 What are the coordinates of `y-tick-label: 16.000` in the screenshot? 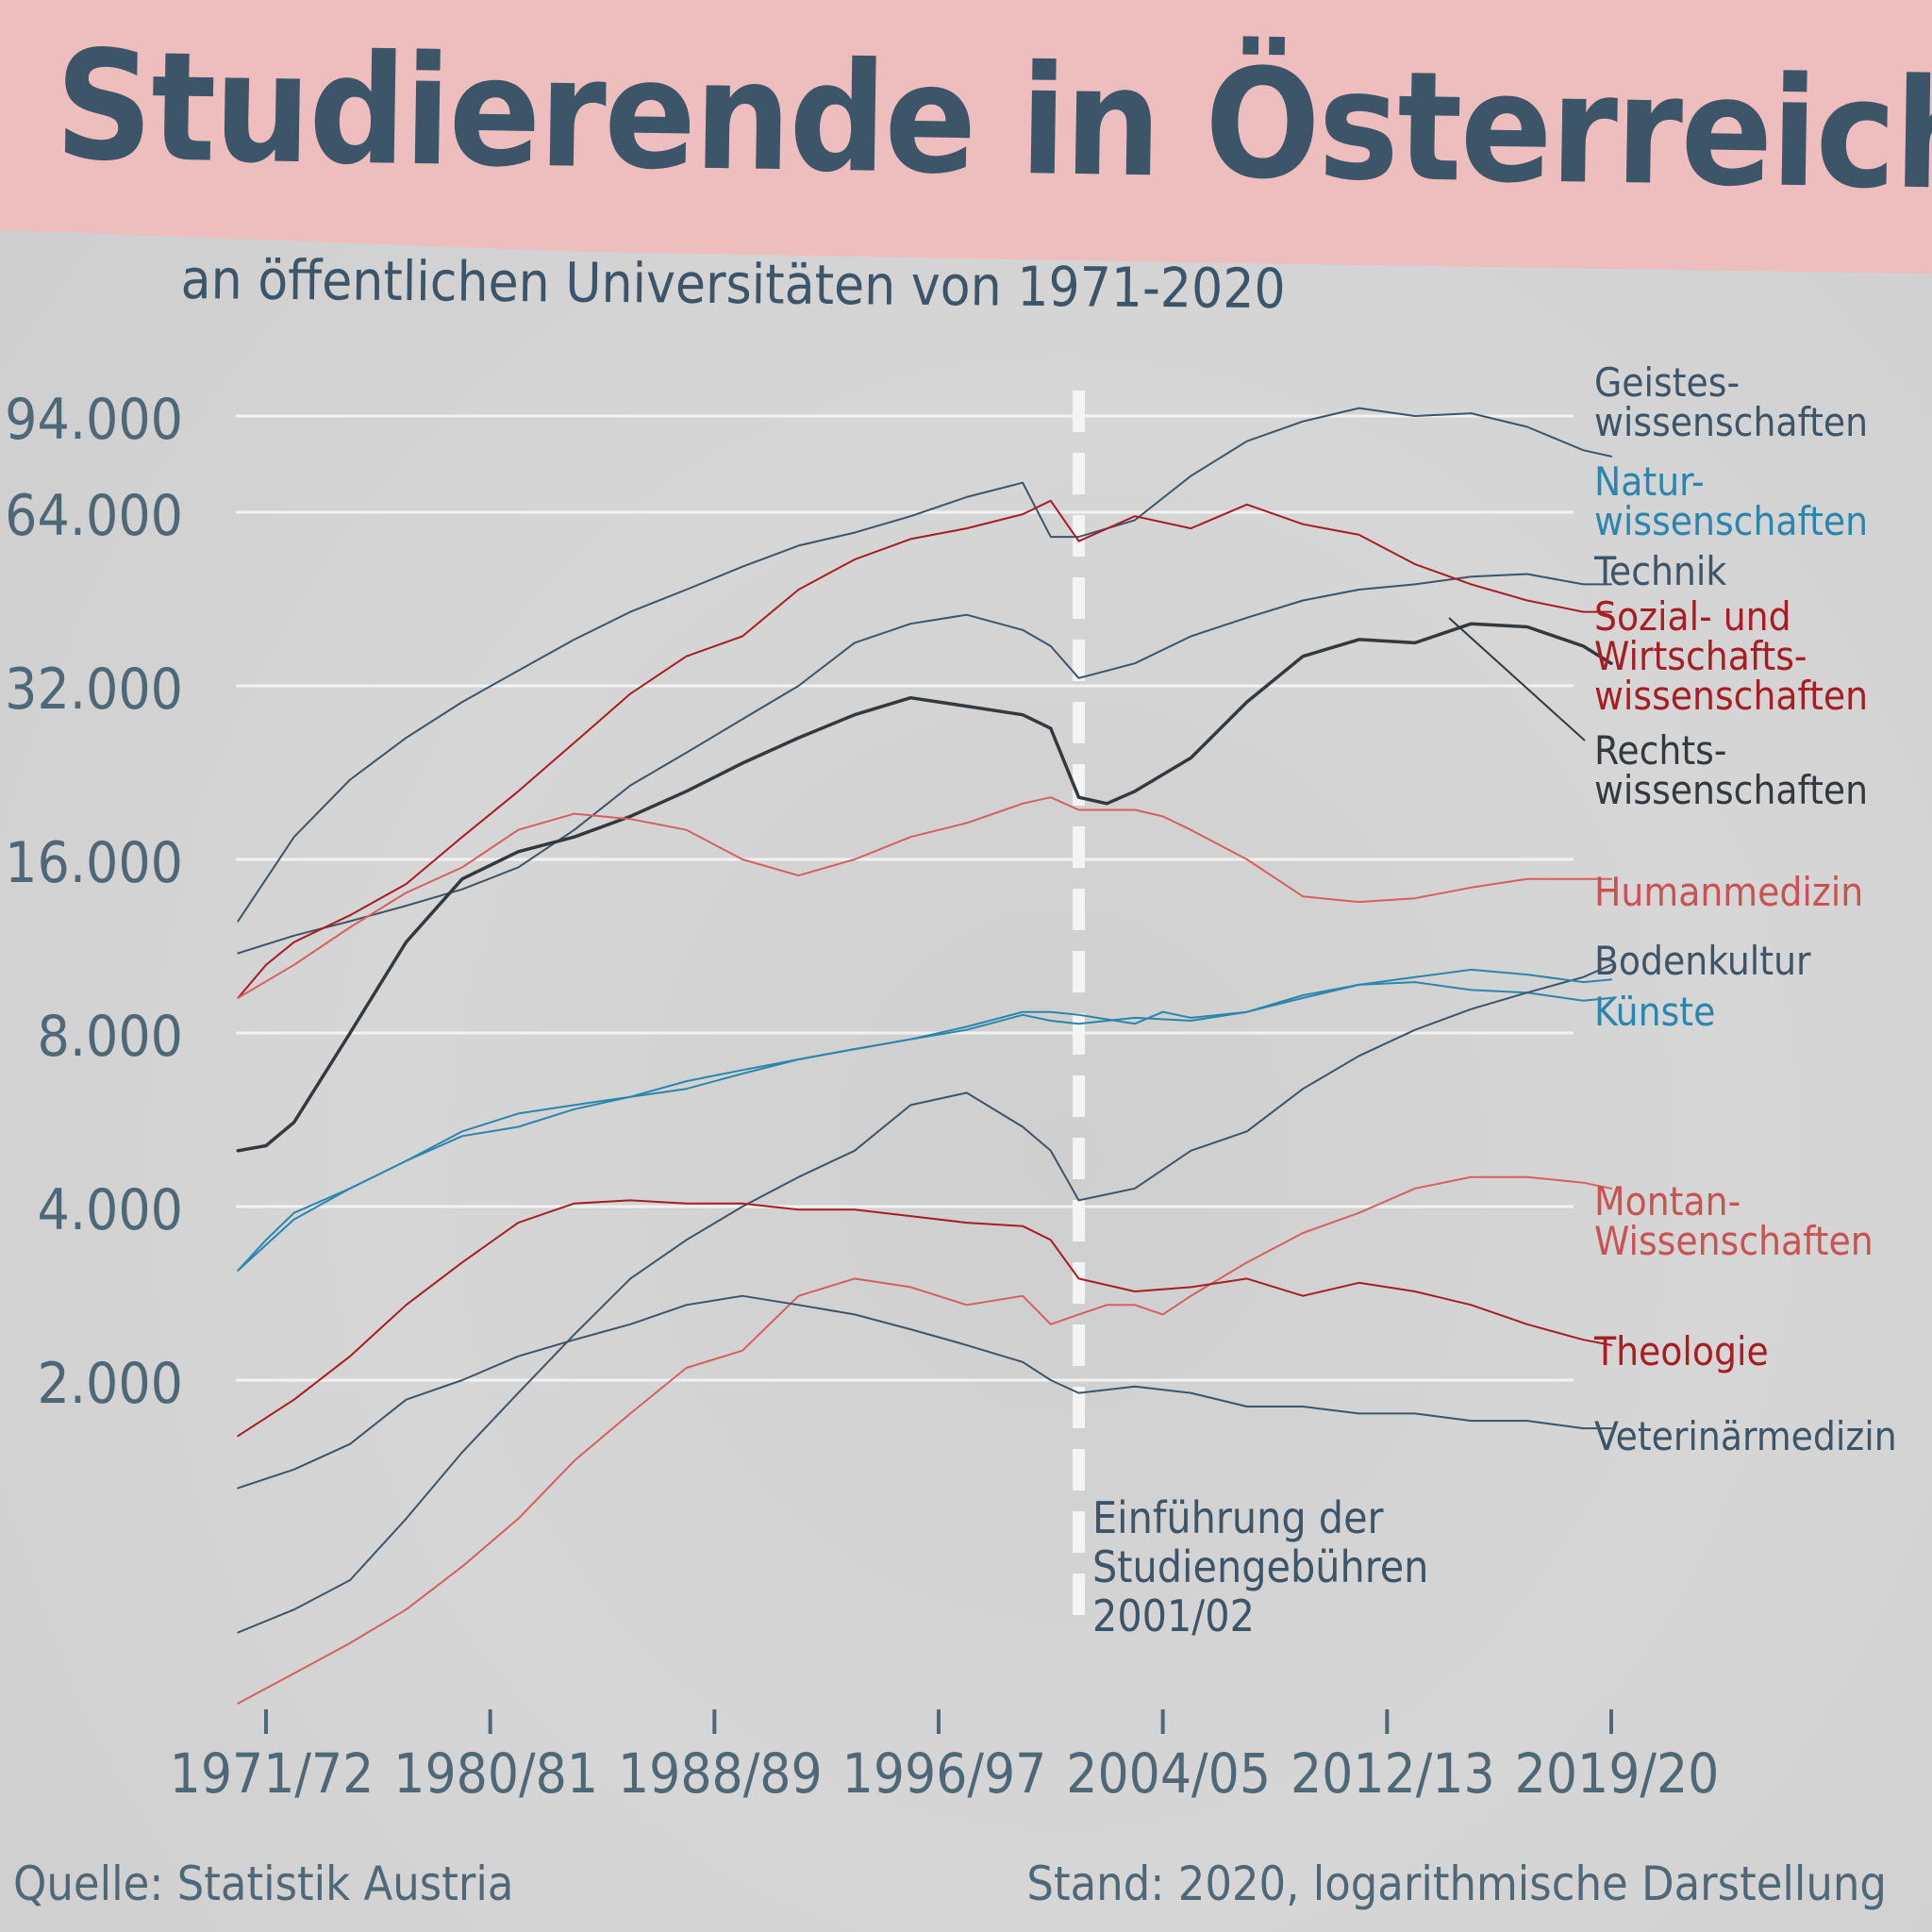 It's located at (94, 863).